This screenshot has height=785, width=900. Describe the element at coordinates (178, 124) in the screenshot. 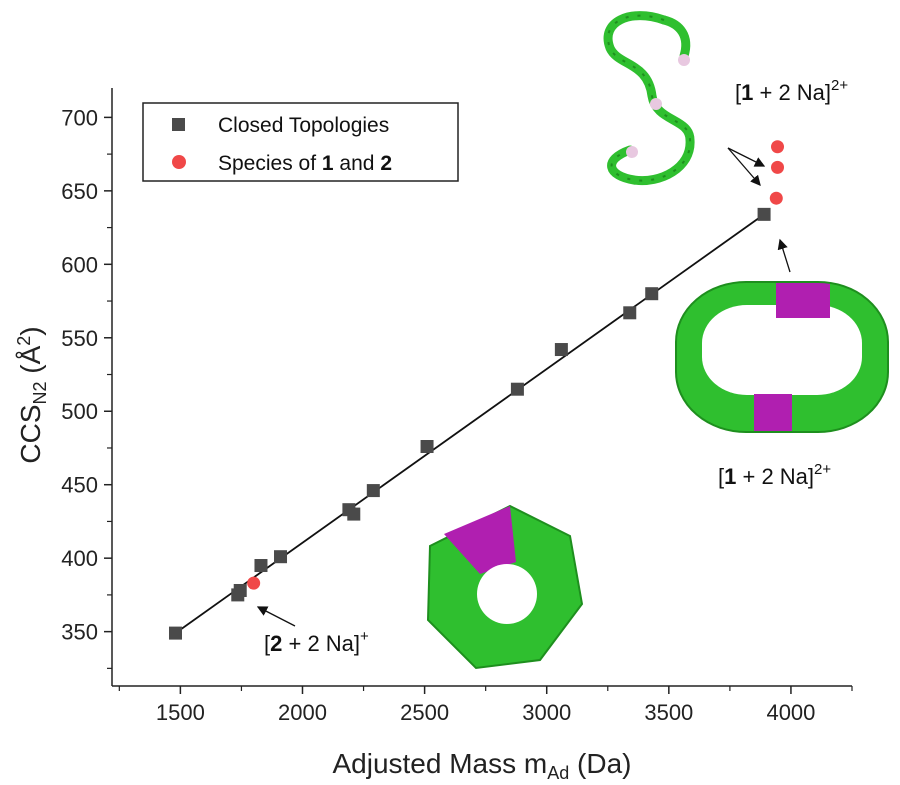

I see `legend-marker-closed` at that location.